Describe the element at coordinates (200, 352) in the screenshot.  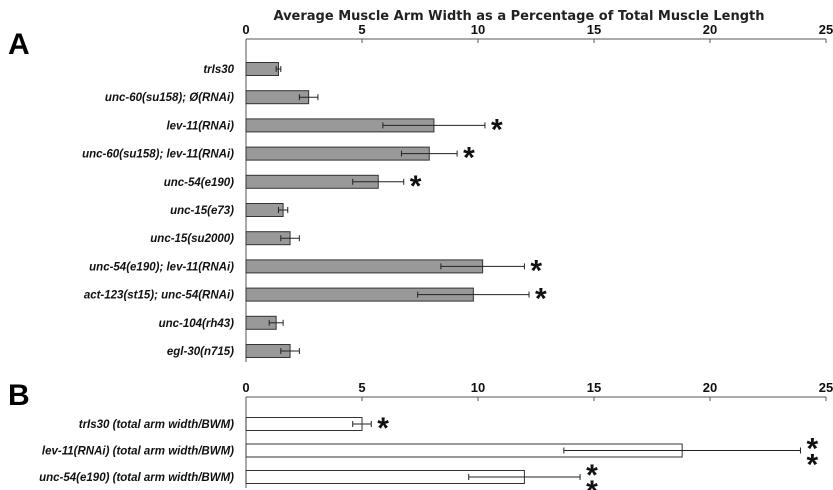
I see `category-label-a: egl-30(n715)` at that location.